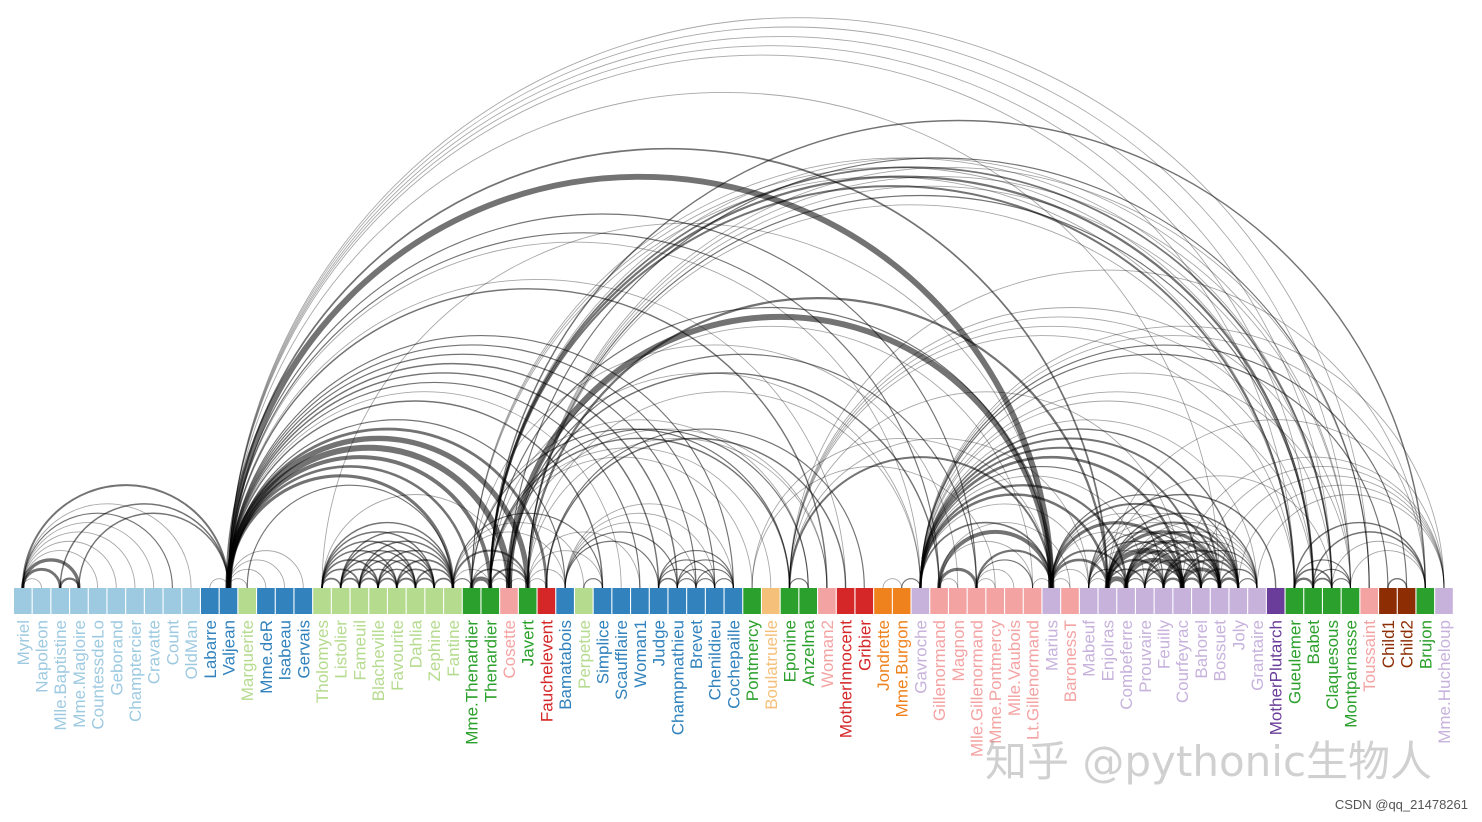  I want to click on node-label: Babet, so click(1313, 642).